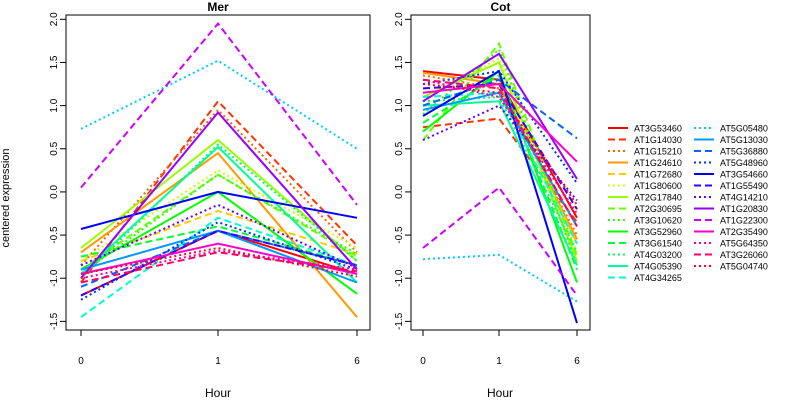 The width and height of the screenshot is (800, 400). What do you see at coordinates (744, 129) in the screenshot?
I see `legend-label-at5g05480: AT5G05480` at bounding box center [744, 129].